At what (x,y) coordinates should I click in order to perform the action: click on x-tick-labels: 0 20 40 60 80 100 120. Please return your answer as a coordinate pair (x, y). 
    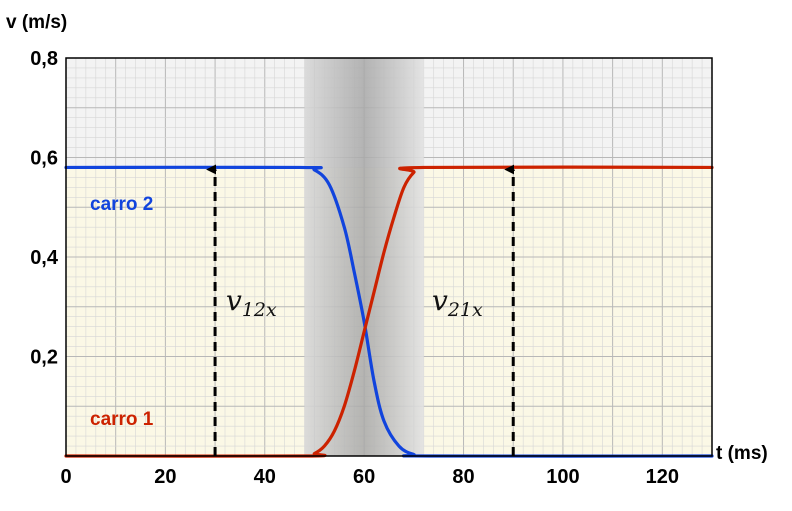
    Looking at the image, I should click on (369, 477).